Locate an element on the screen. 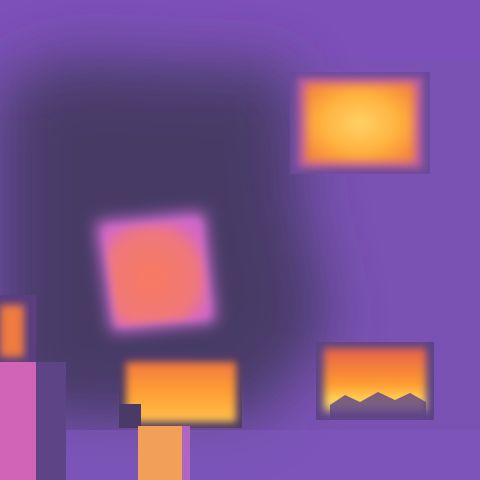  lower-wall is located at coordinates (240, 455).